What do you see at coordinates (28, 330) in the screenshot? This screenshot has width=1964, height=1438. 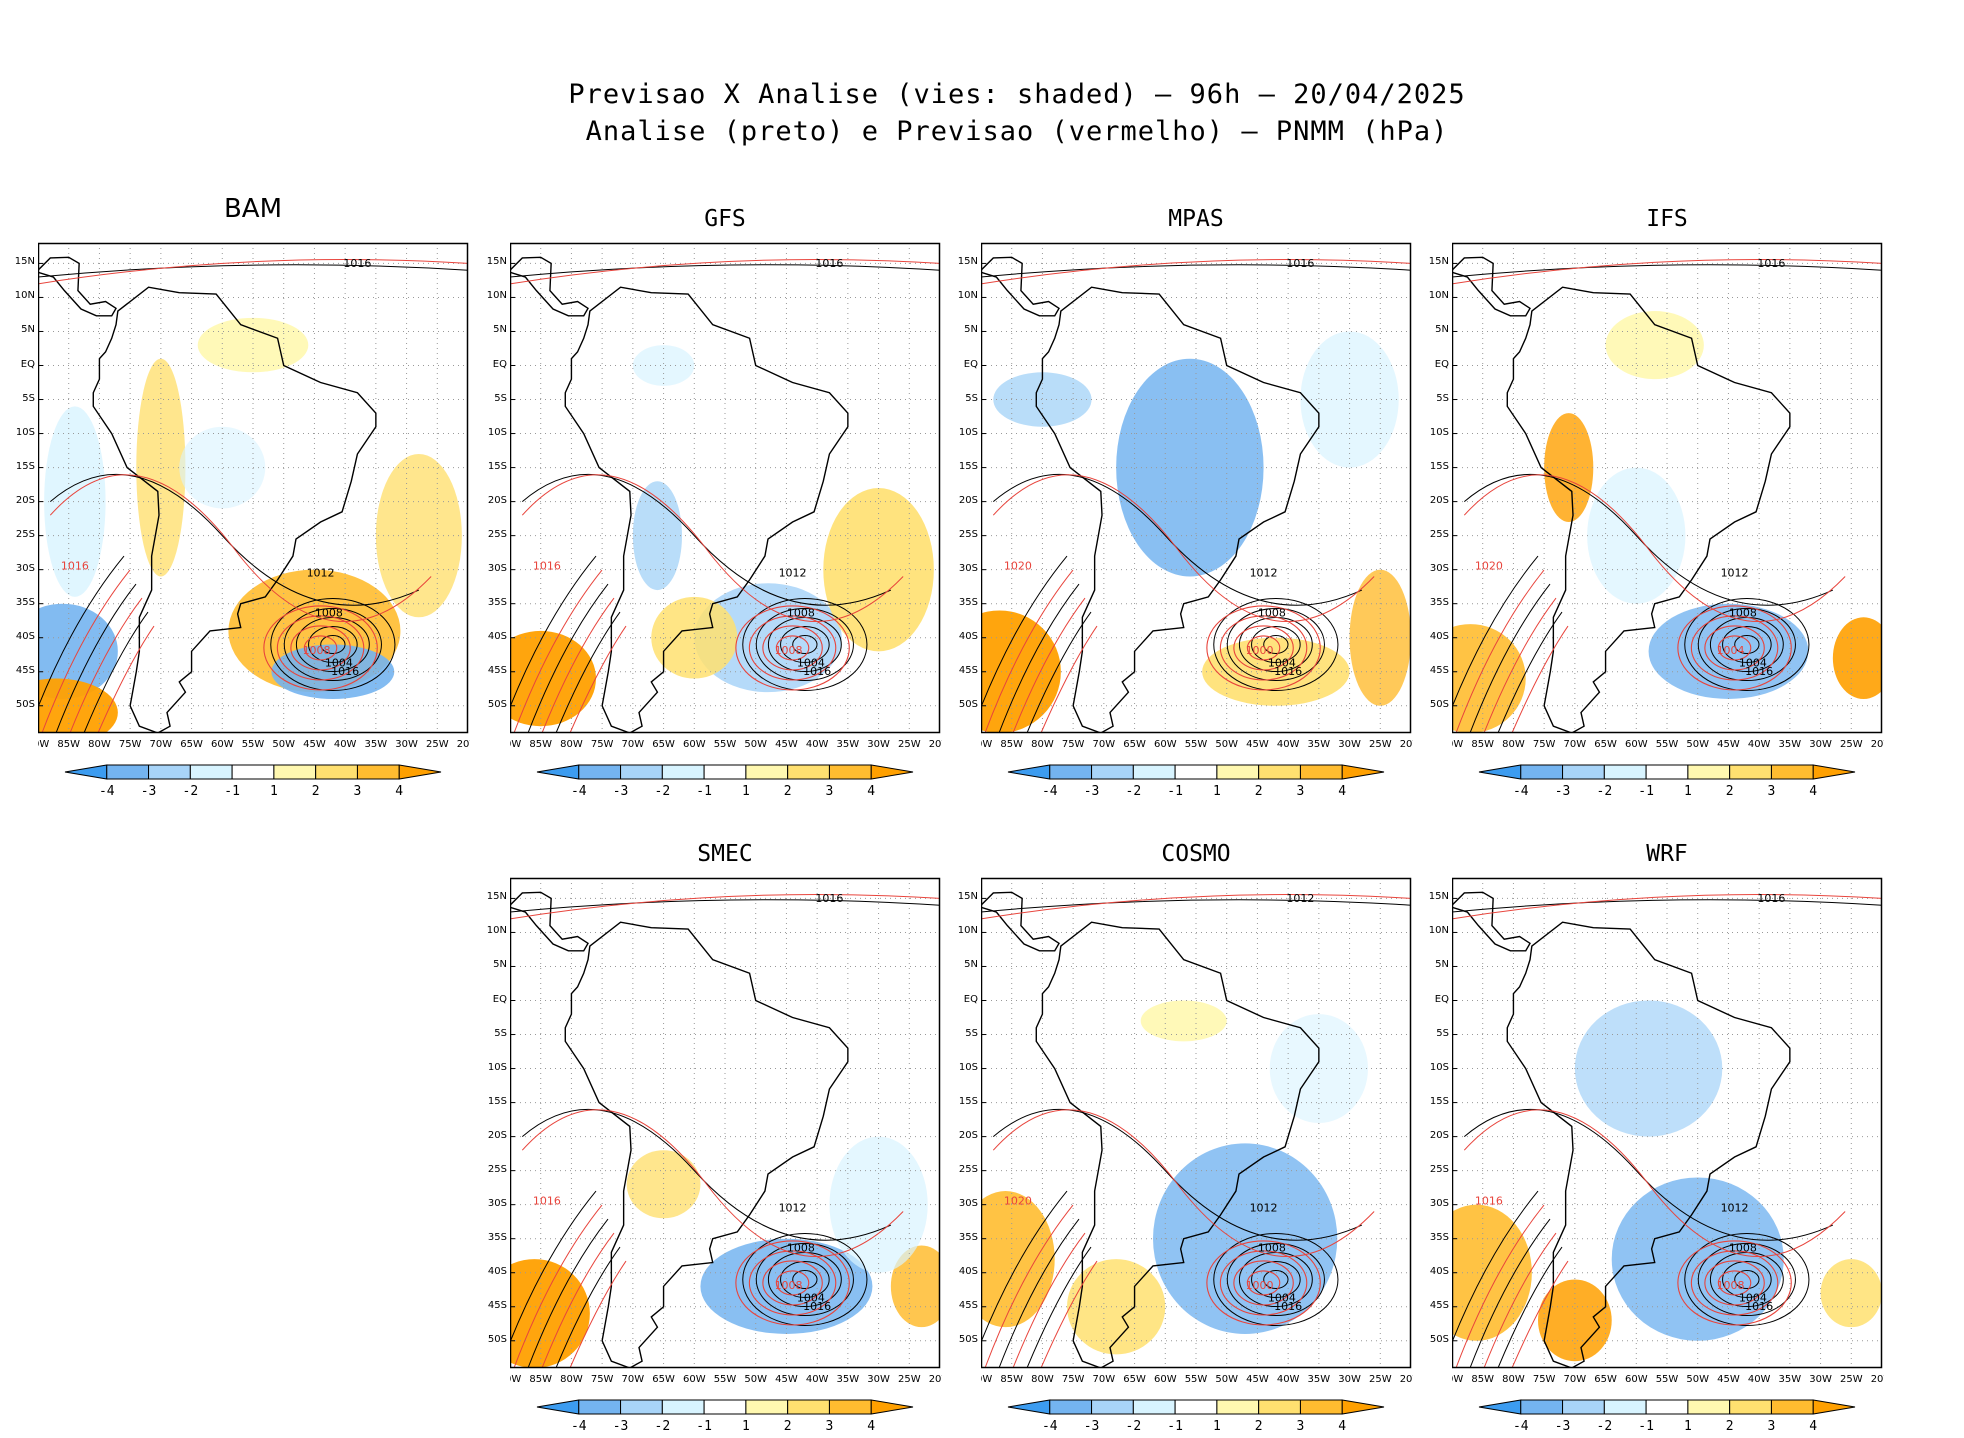 I see `lat-tick-label: 5N` at bounding box center [28, 330].